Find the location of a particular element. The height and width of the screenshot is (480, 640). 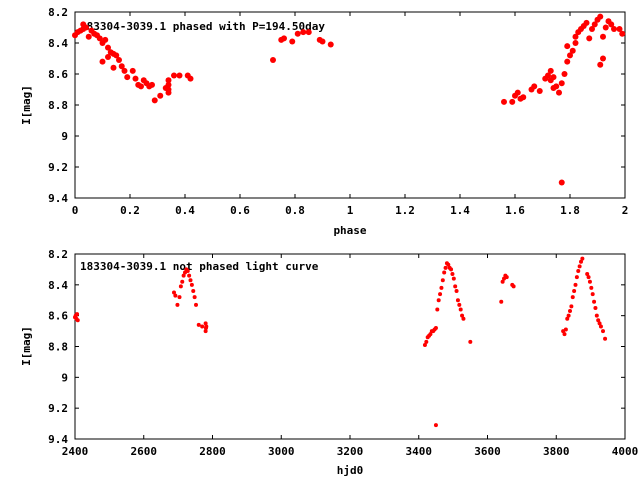

x-tick-label: 3800 is located at coordinates (556, 451).